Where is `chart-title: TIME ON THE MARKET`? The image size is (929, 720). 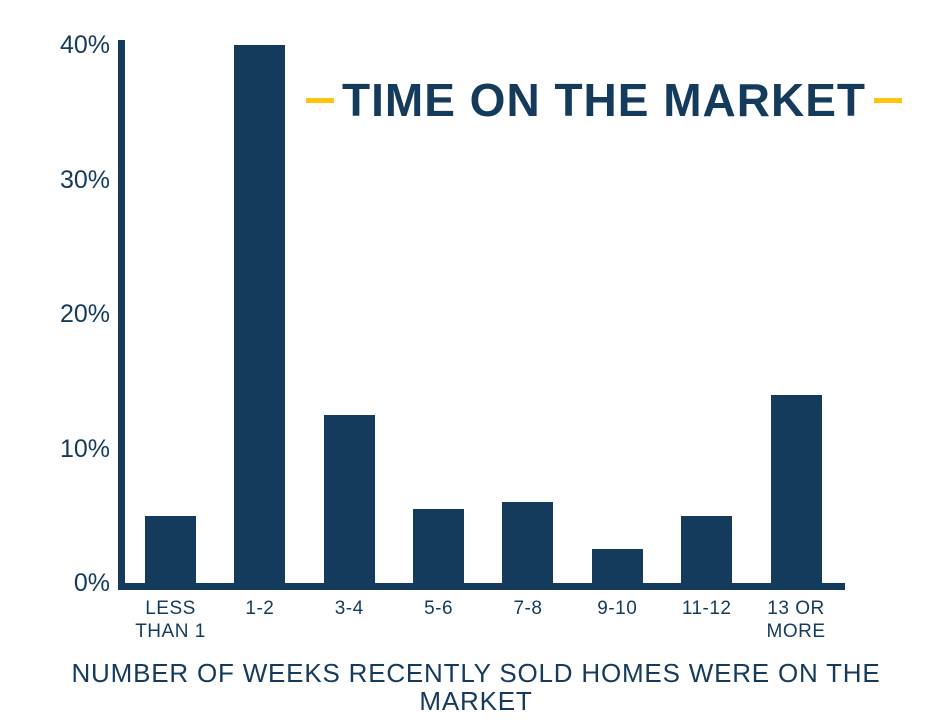 chart-title: TIME ON THE MARKET is located at coordinates (604, 100).